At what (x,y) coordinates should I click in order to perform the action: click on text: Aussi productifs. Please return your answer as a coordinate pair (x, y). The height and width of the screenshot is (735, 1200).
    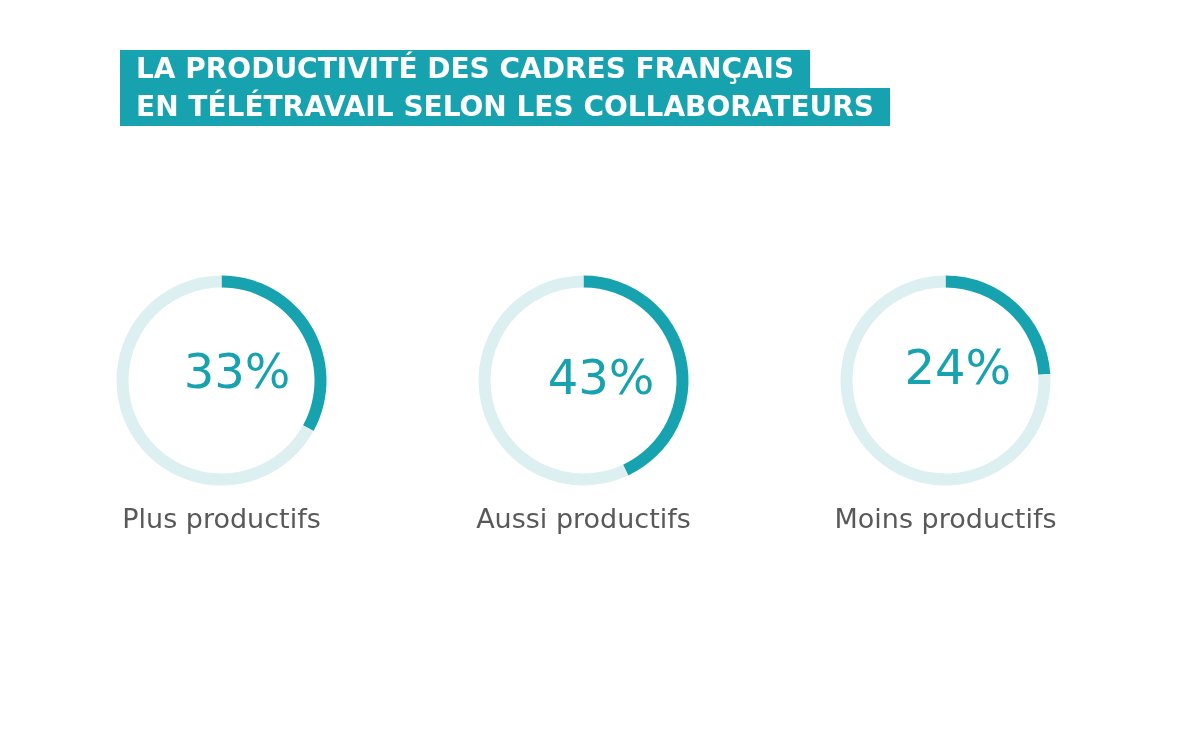
    Looking at the image, I should click on (583, 518).